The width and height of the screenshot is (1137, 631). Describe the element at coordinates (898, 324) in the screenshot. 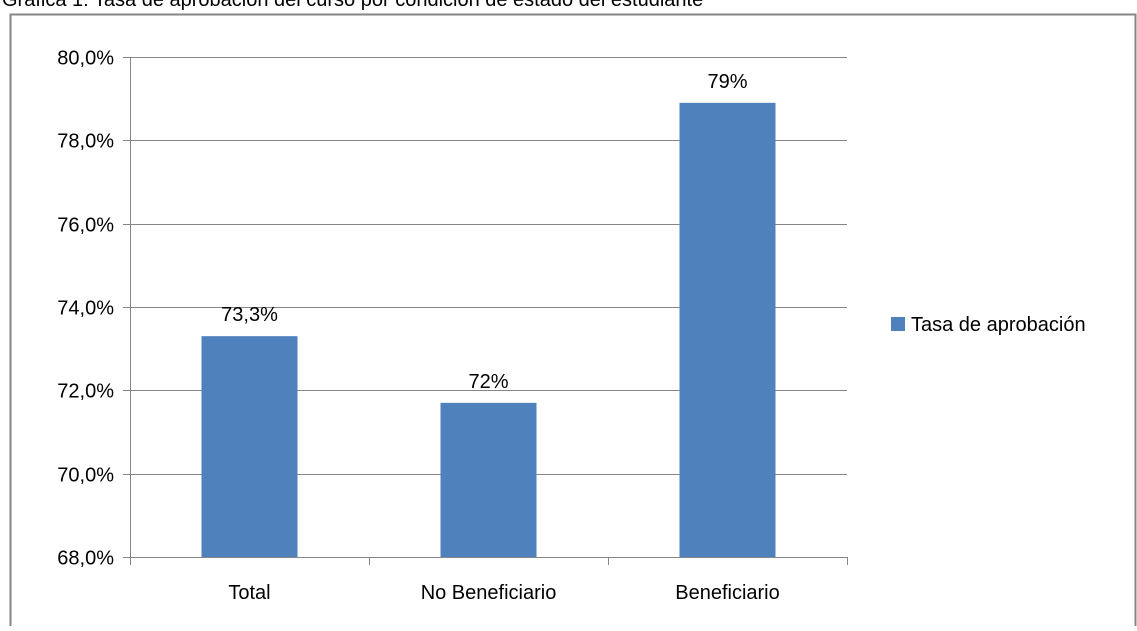

I see `legend-swatch` at that location.